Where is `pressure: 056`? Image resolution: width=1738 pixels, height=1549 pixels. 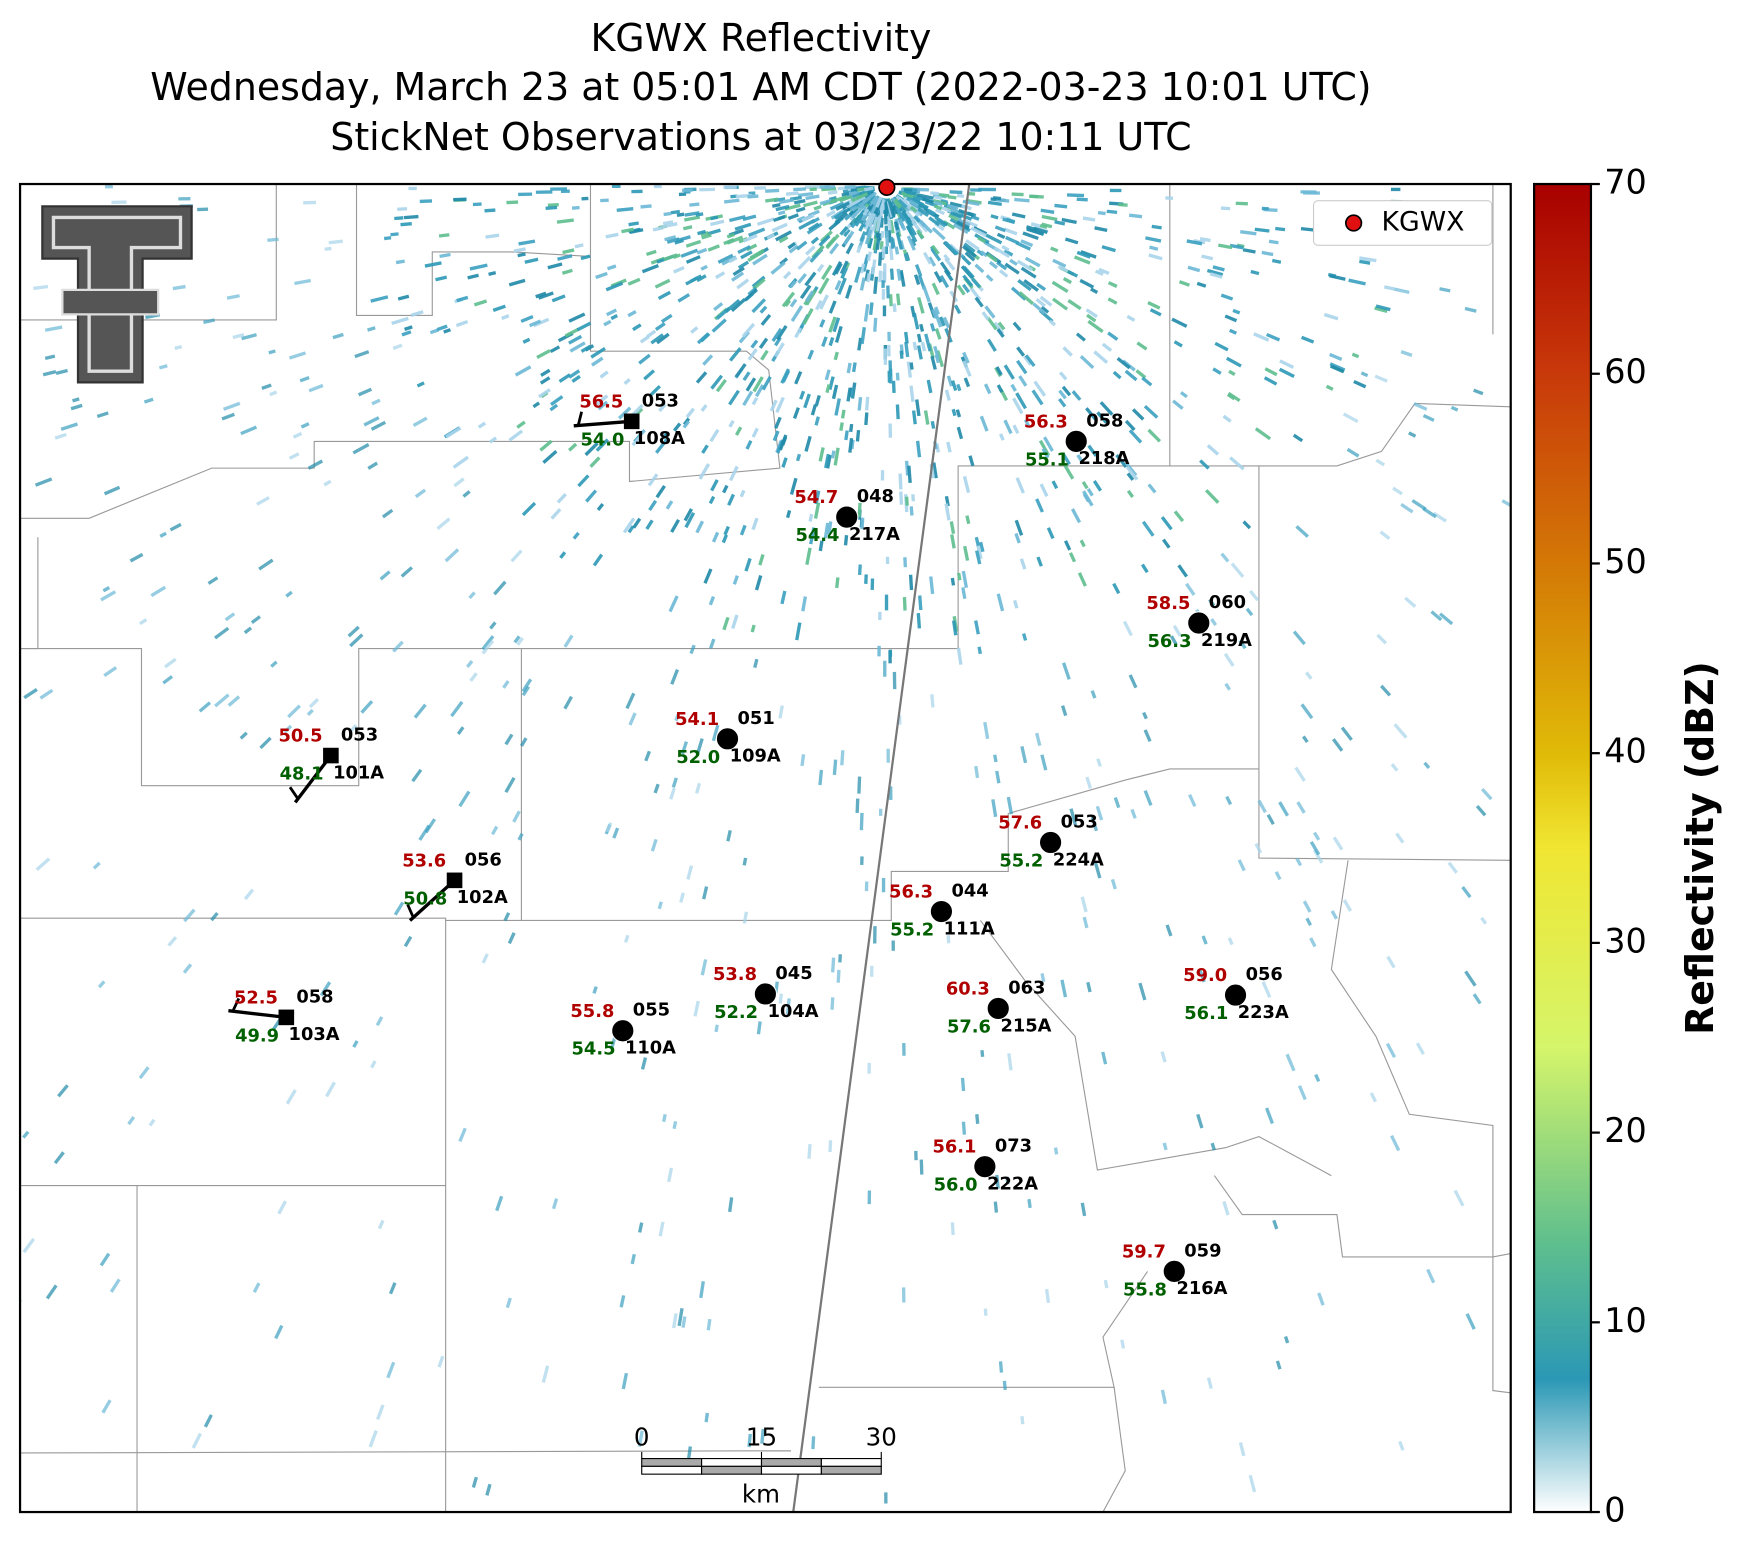 pressure: 056 is located at coordinates (483, 859).